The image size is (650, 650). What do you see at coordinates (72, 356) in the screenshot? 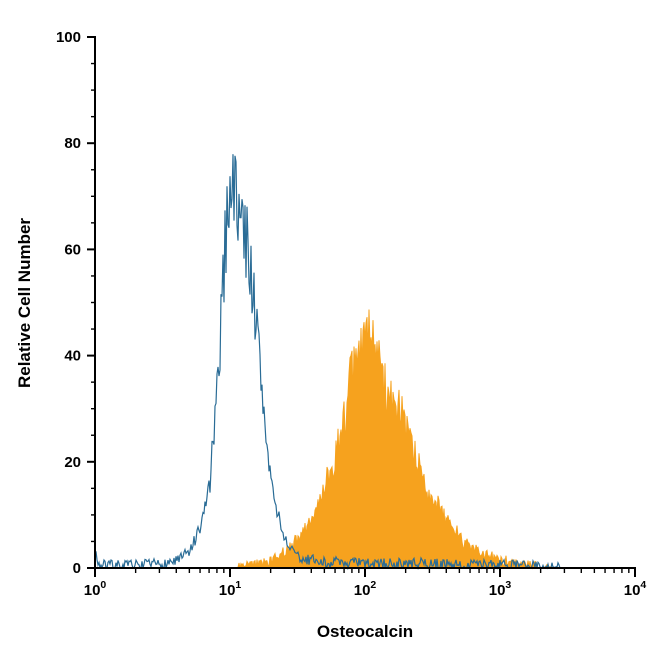
I see `y-tick-label: 40` at bounding box center [72, 356].